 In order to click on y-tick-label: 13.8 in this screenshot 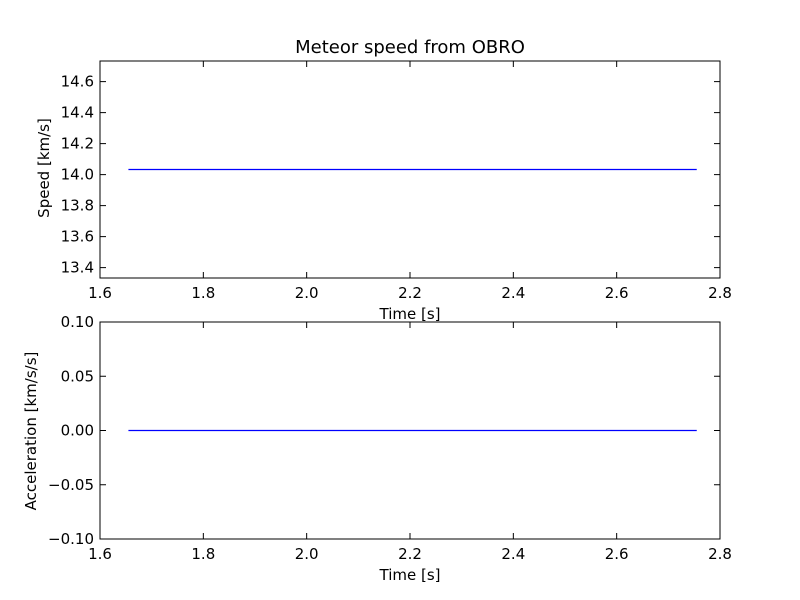, I will do `click(77, 206)`.